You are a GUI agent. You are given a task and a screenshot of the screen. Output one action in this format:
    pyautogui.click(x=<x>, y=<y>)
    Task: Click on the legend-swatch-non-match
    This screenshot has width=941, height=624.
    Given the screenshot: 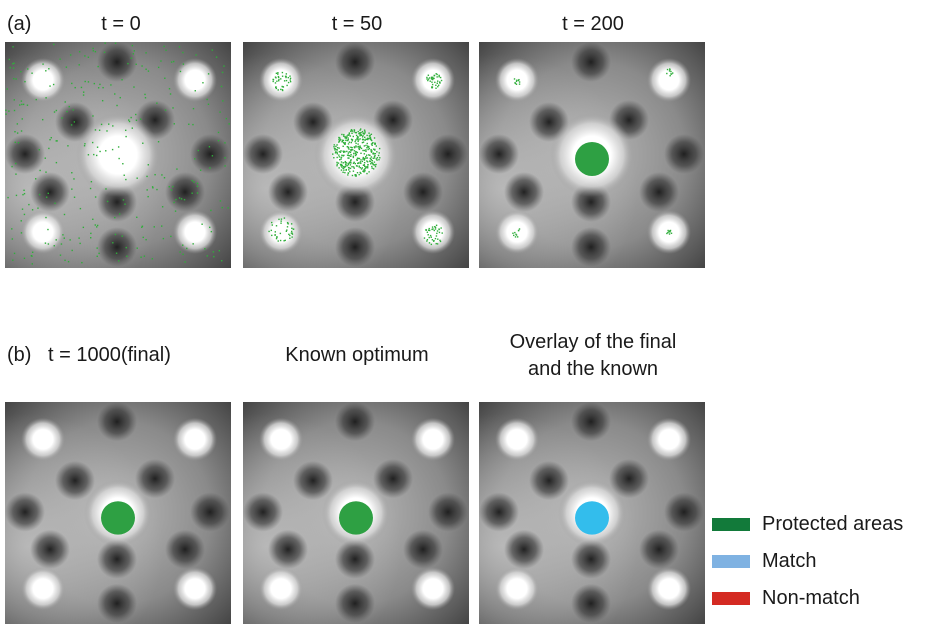 What is the action you would take?
    pyautogui.click(x=731, y=598)
    